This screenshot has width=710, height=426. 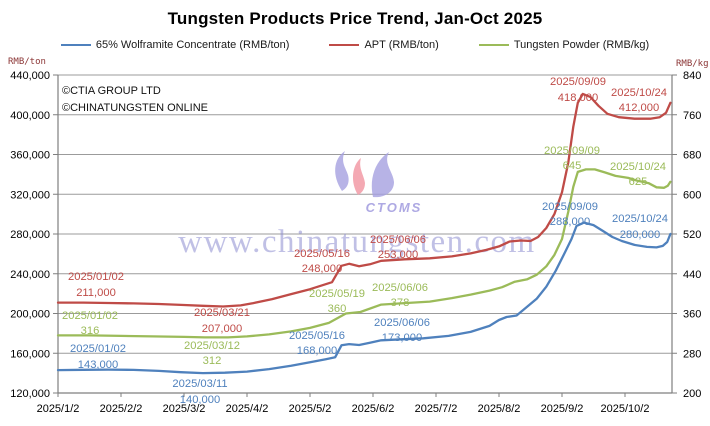 What do you see at coordinates (27, 62) in the screenshot?
I see `left-axis-unit-label: RMB/ton` at bounding box center [27, 62].